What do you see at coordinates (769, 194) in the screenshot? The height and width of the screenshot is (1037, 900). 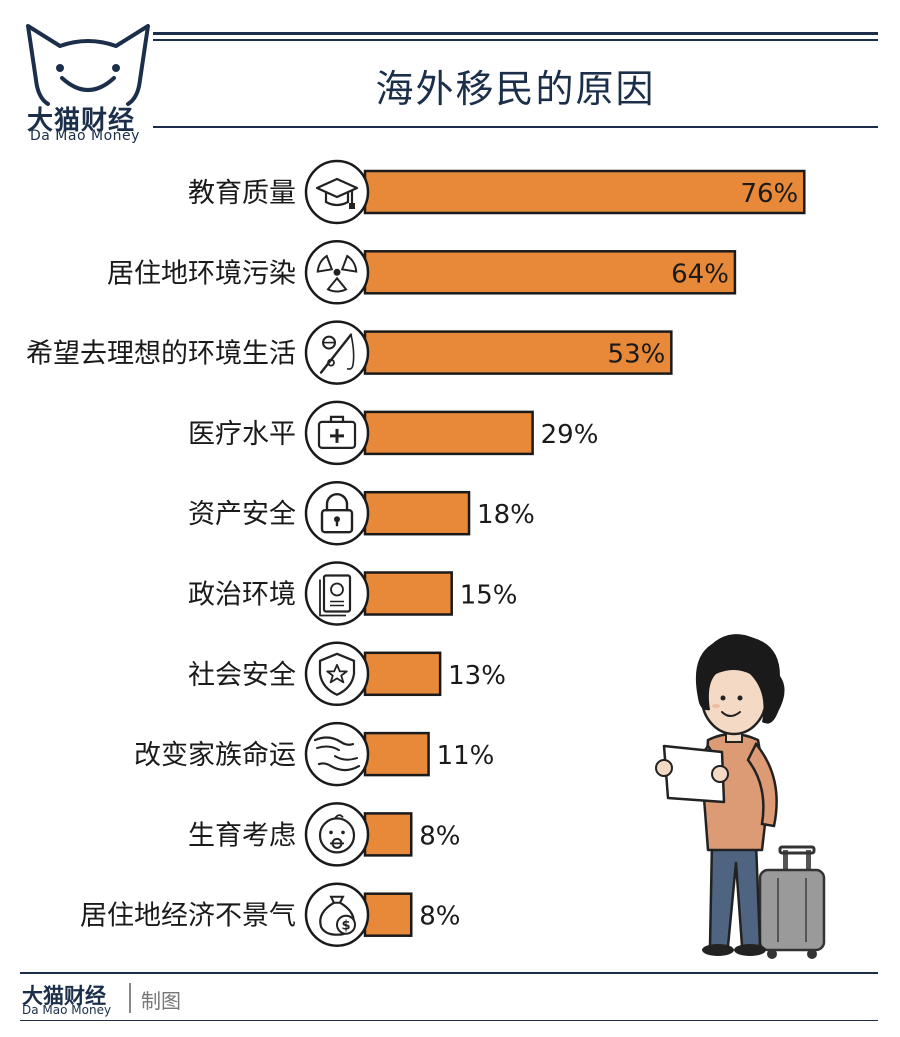 I see `value-label: 76%` at bounding box center [769, 194].